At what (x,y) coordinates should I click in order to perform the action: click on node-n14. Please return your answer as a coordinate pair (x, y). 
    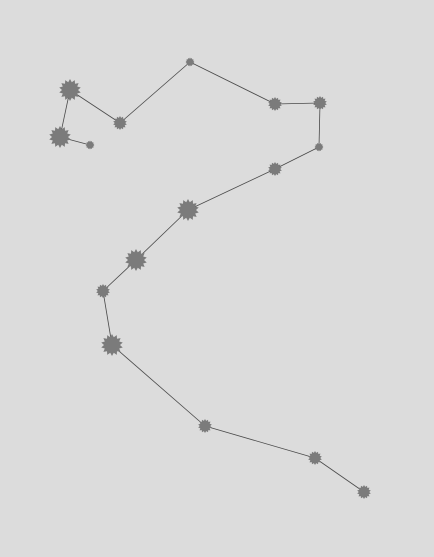
    Looking at the image, I should click on (205, 426).